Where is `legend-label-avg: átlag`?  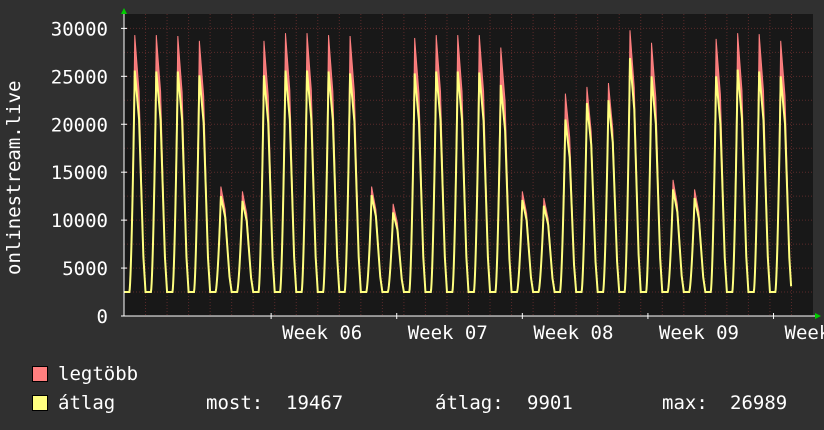
legend-label-avg: átlag is located at coordinates (87, 403).